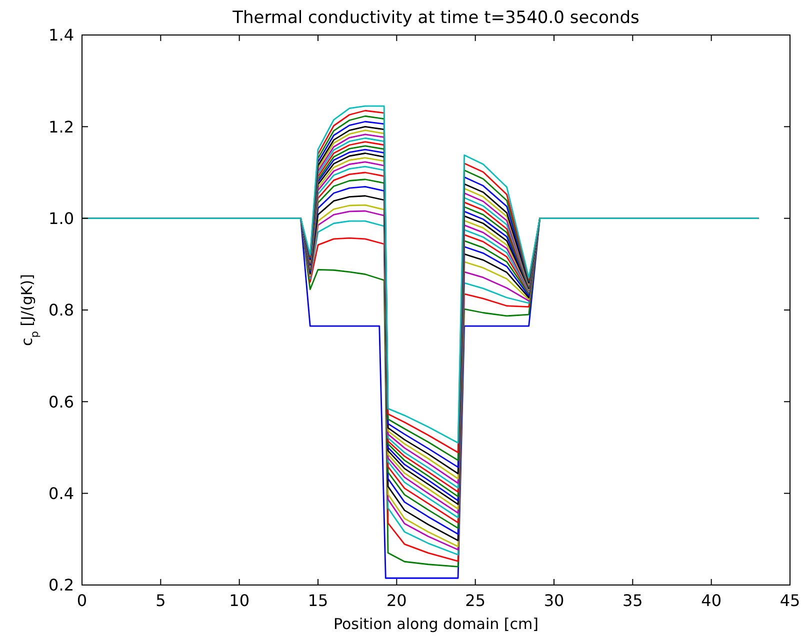  What do you see at coordinates (161, 600) in the screenshot?
I see `x-tick-label: 5` at bounding box center [161, 600].